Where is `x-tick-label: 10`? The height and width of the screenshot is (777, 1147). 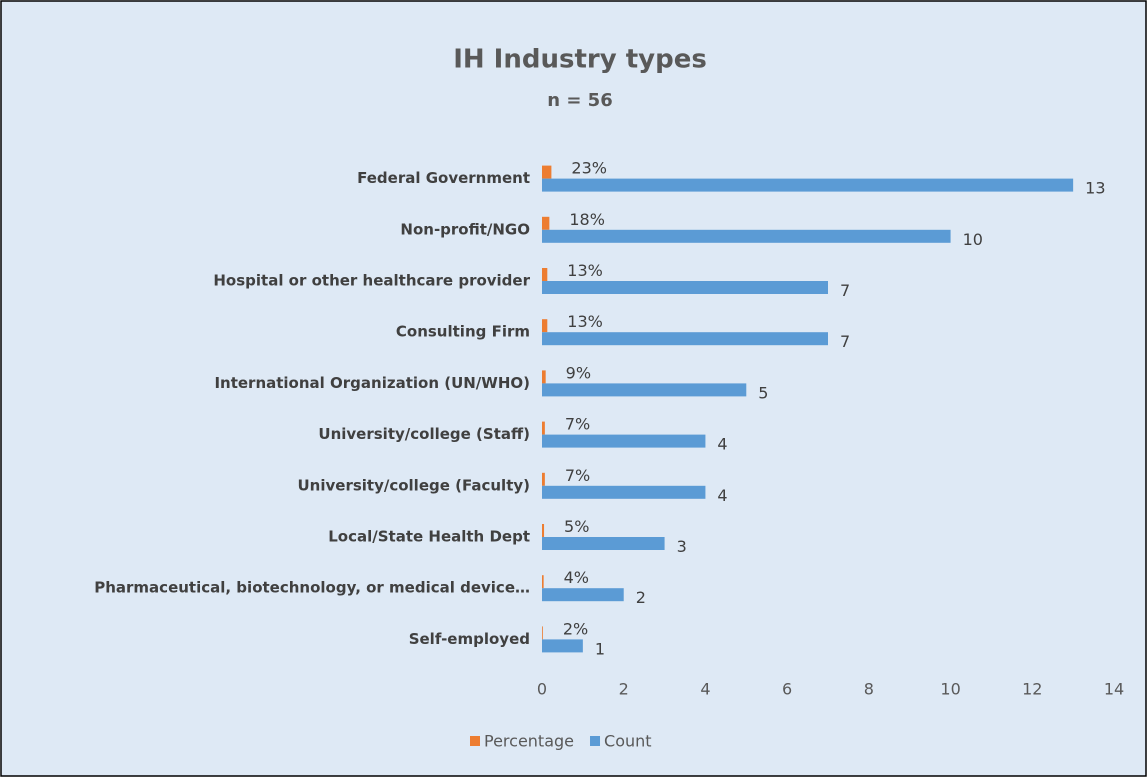 x-tick-label: 10 is located at coordinates (950, 689).